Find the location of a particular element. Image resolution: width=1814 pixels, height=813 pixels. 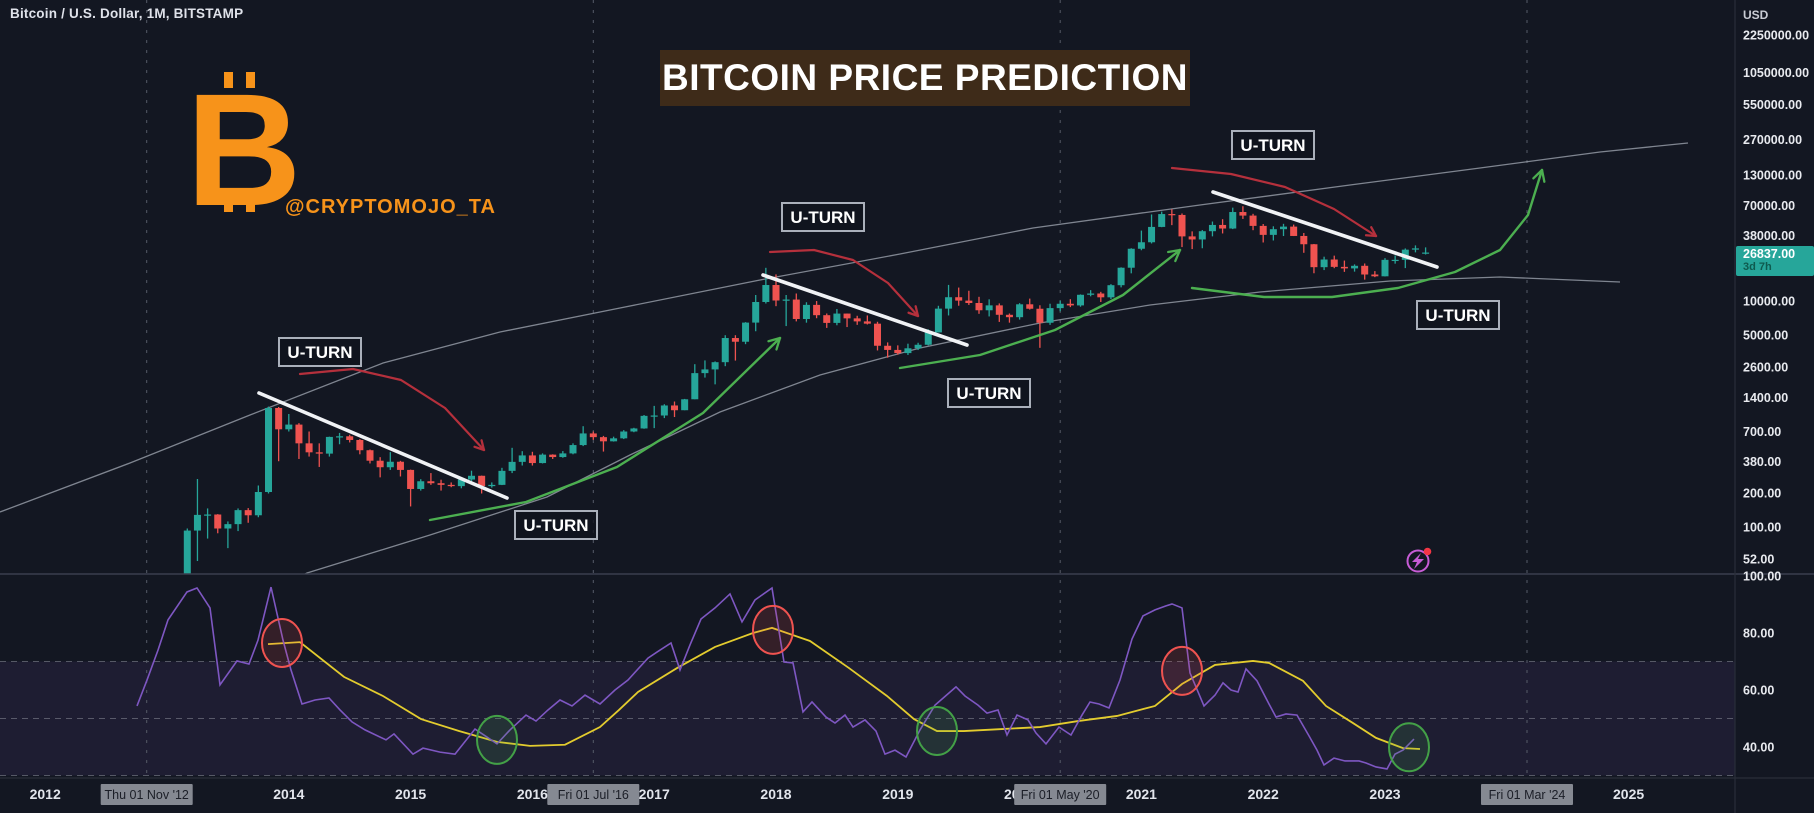

rsi-tick-label: 60.00 is located at coordinates (1758, 691).